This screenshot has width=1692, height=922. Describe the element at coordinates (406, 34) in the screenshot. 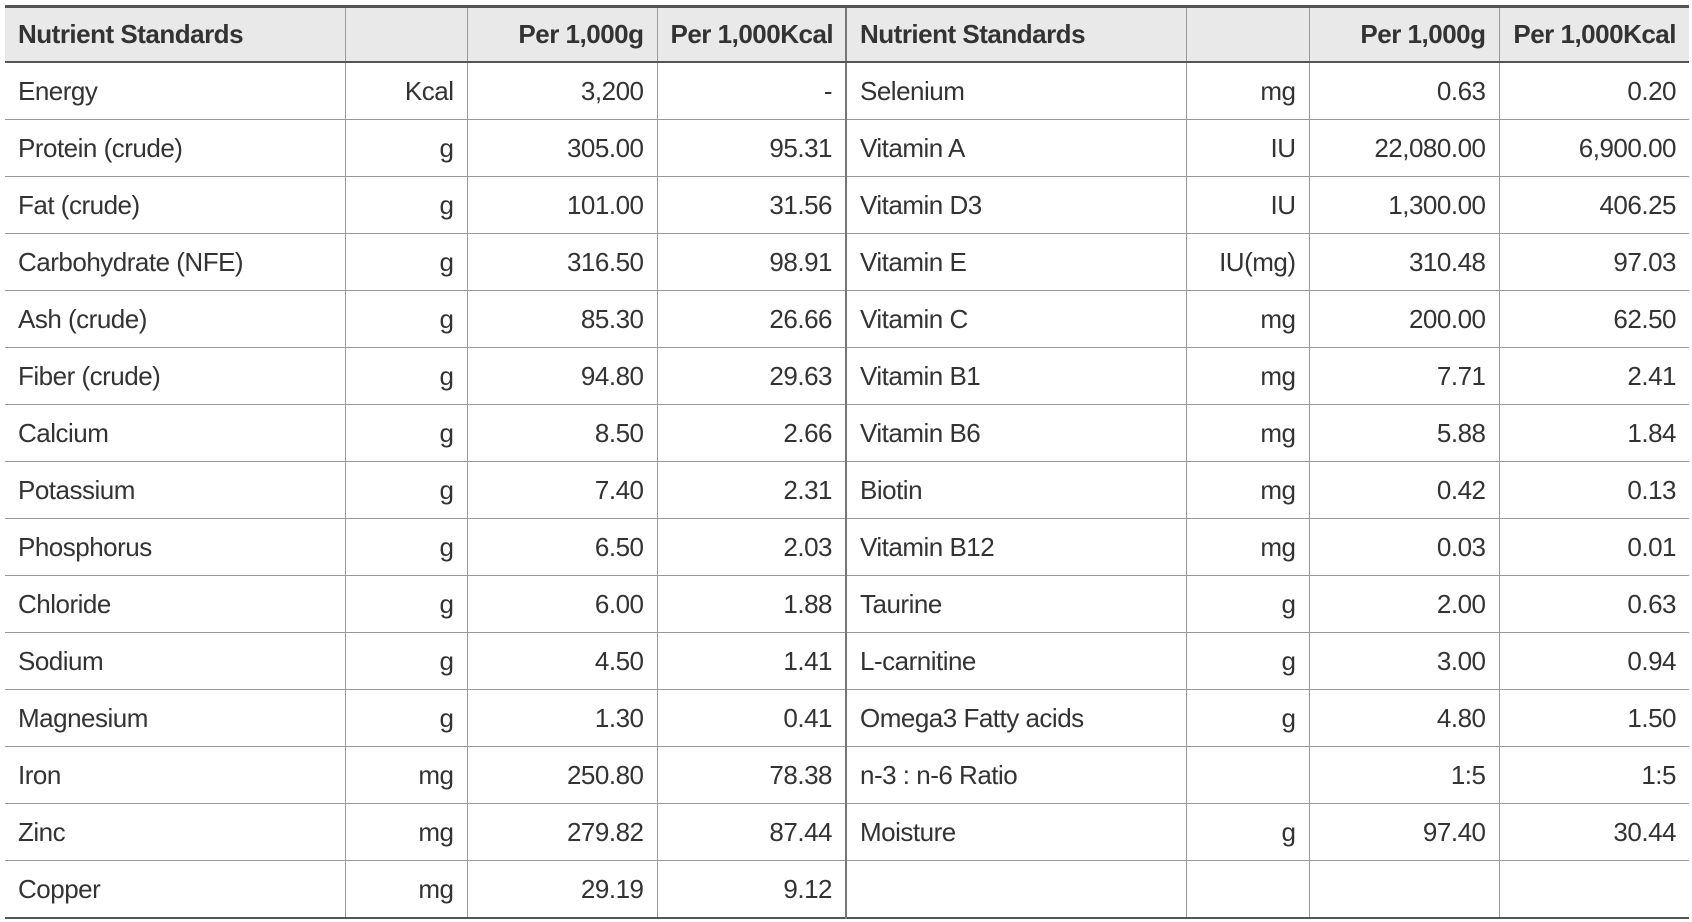

I see `header-cell` at that location.